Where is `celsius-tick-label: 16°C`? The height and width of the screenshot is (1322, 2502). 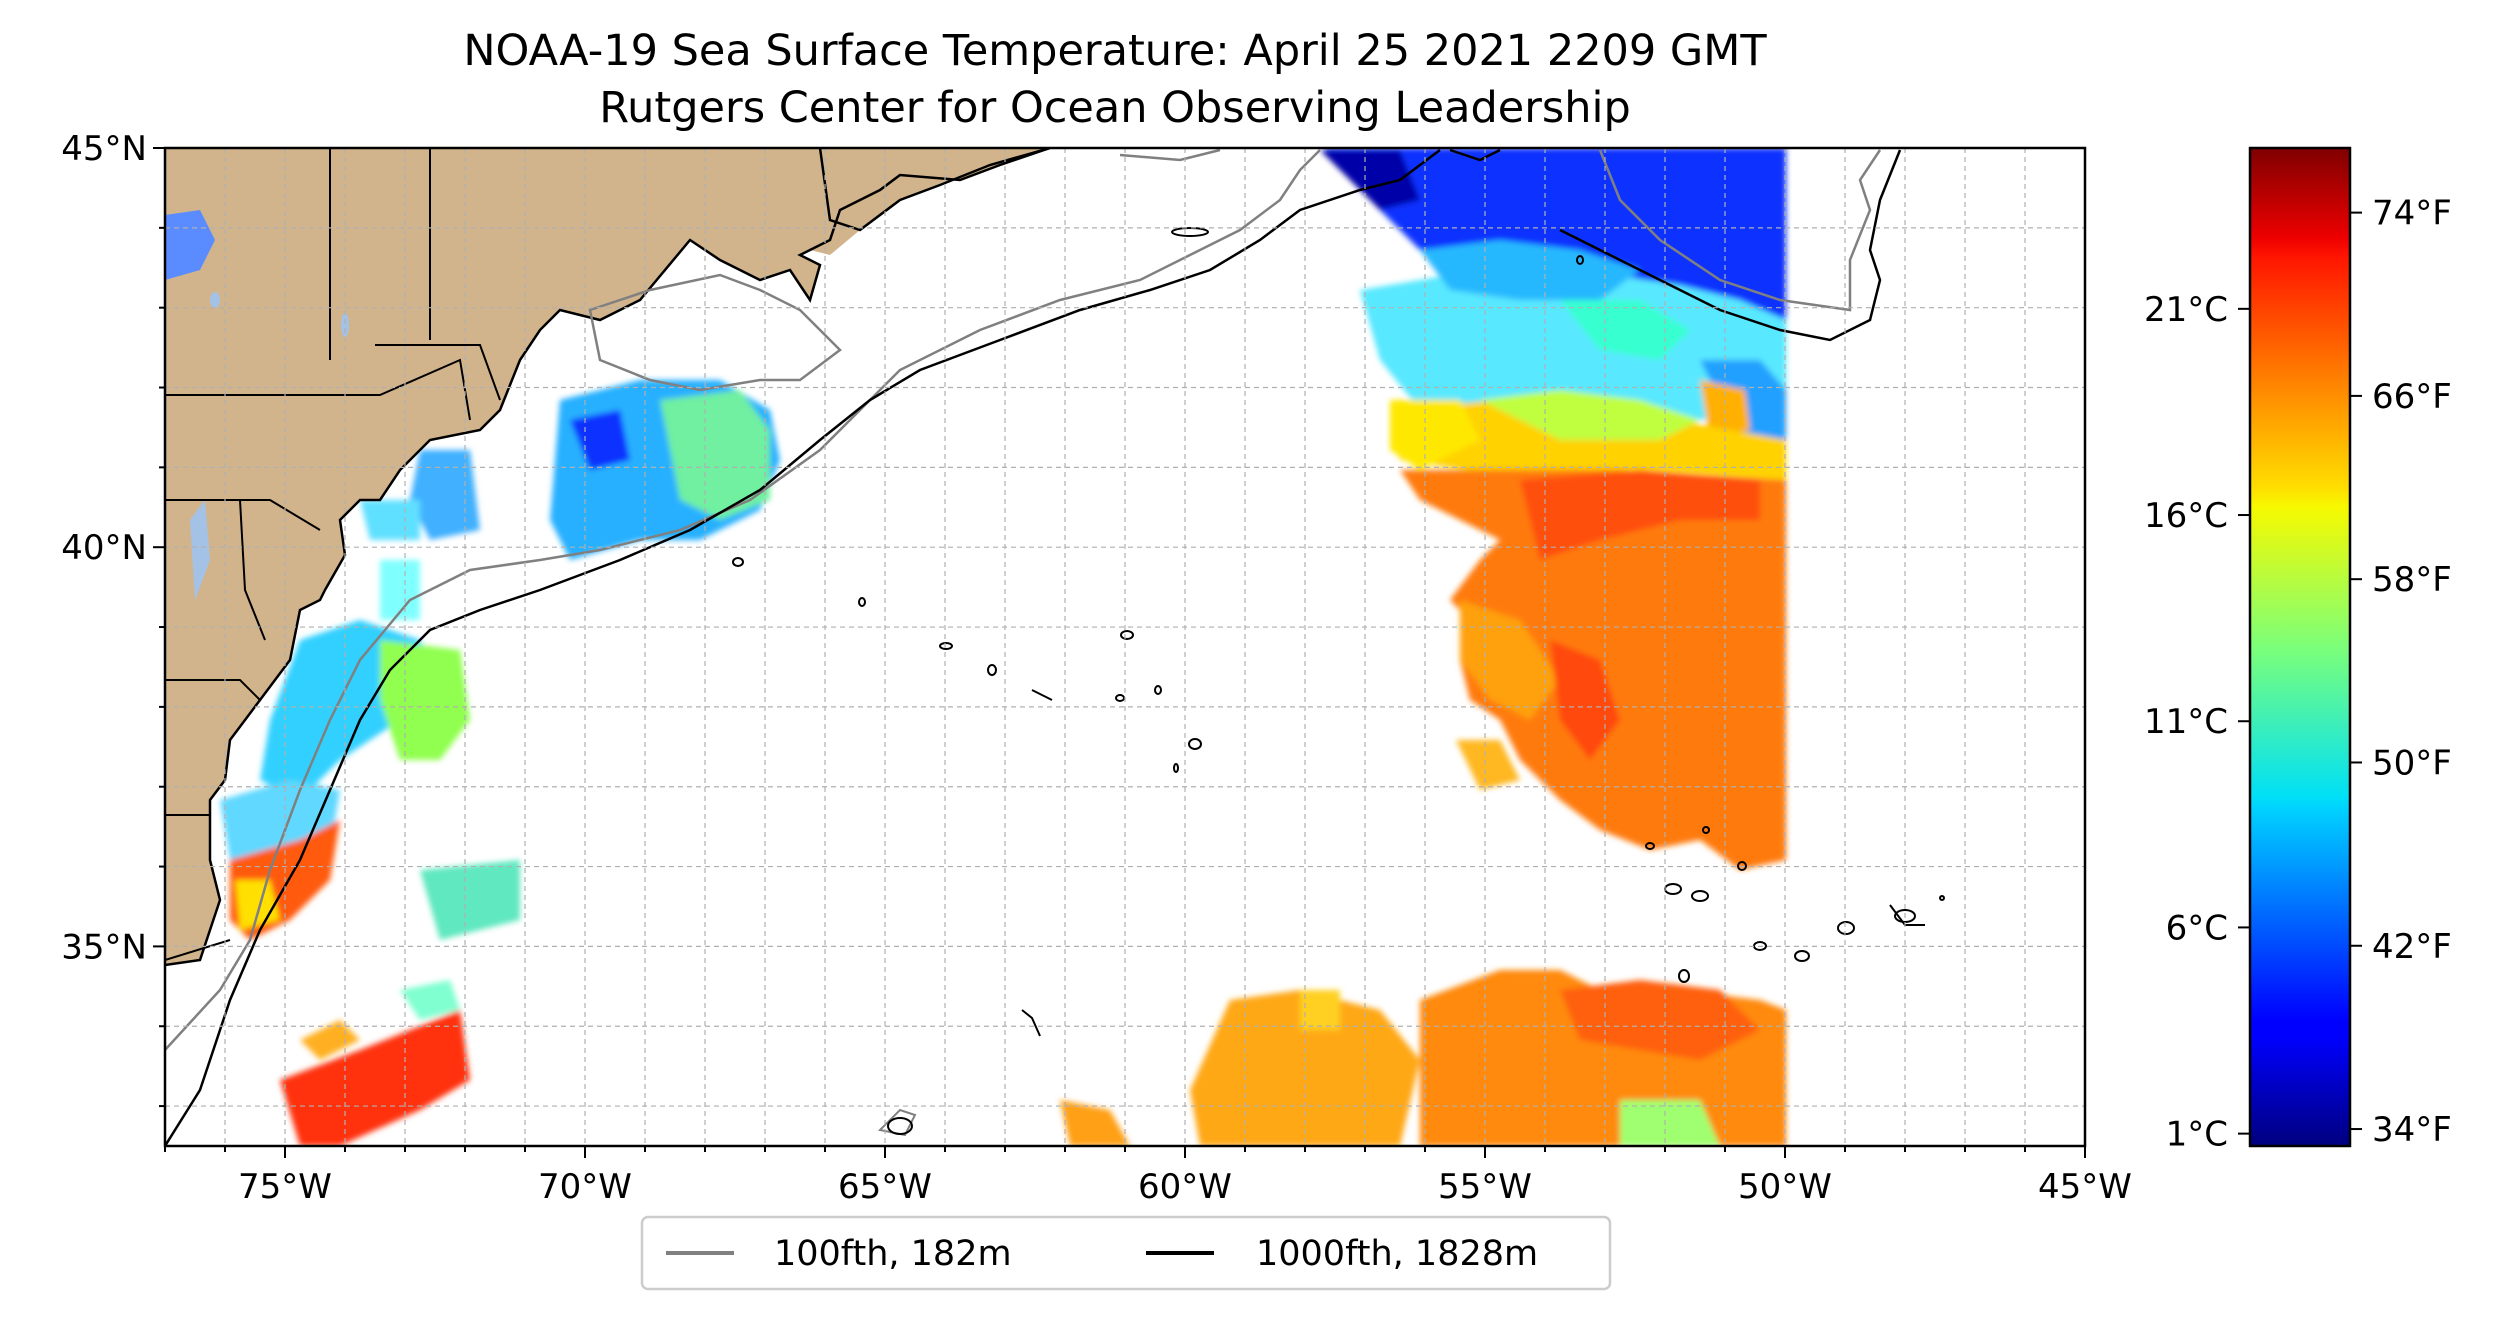 celsius-tick-label: 16°C is located at coordinates (2186, 516).